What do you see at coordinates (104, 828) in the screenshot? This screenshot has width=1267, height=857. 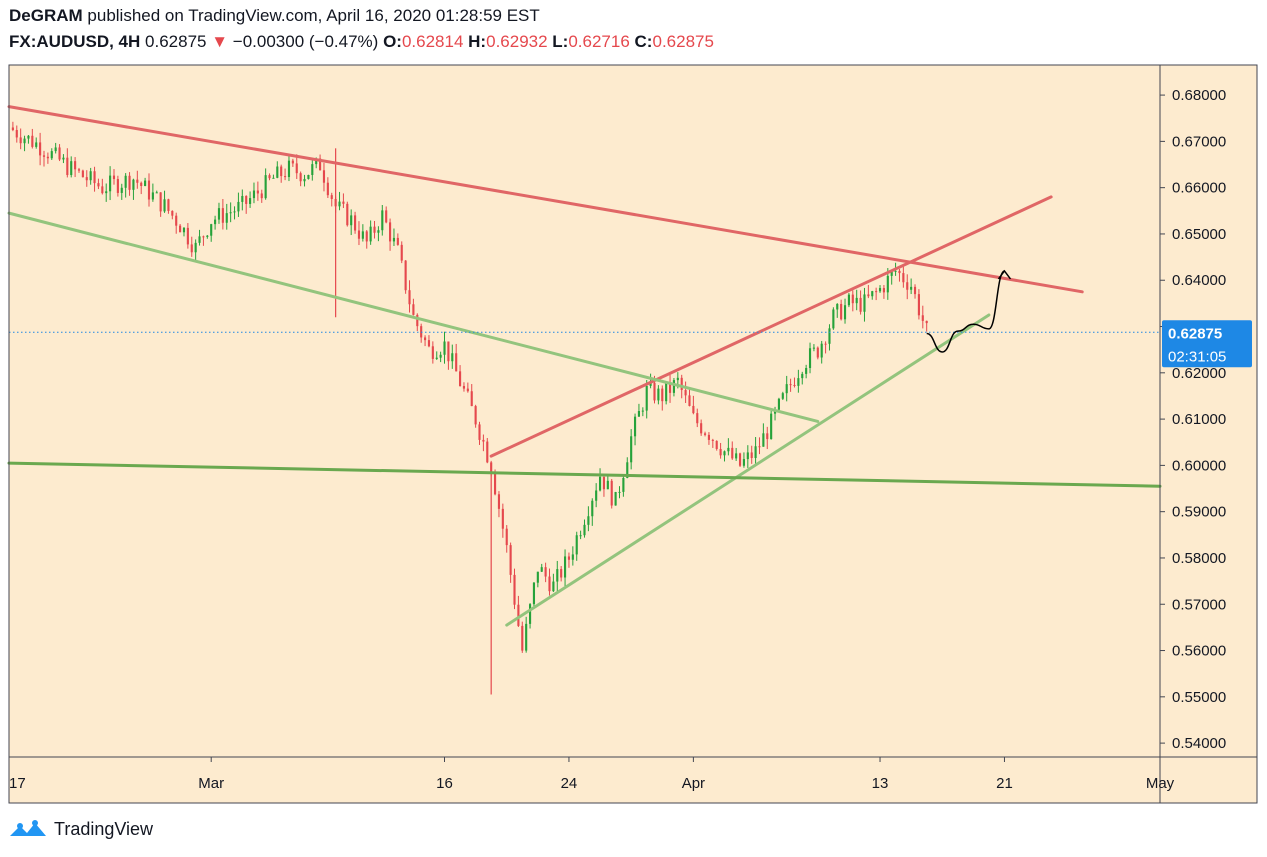 I see `brand-name: TradingView` at bounding box center [104, 828].